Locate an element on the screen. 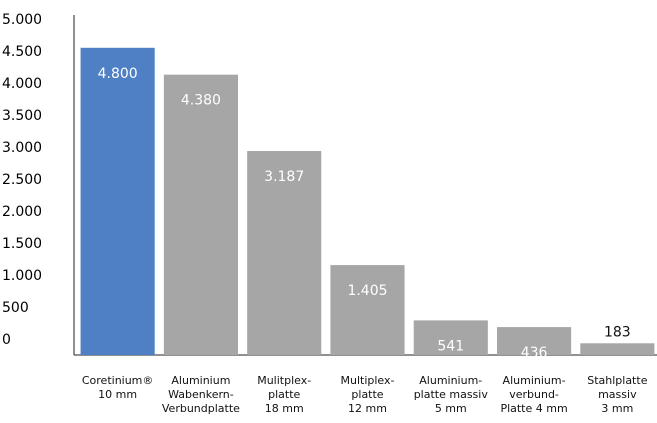 This screenshot has width=657, height=423. value-label: 3.187 is located at coordinates (284, 177).